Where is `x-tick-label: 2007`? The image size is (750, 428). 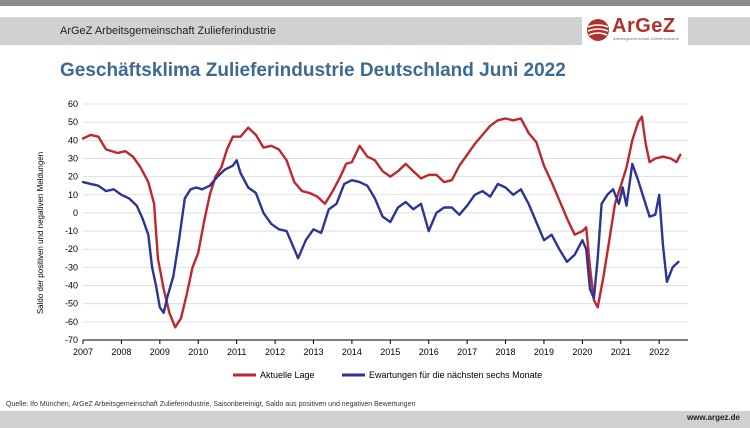 x-tick-label: 2007 is located at coordinates (83, 352).